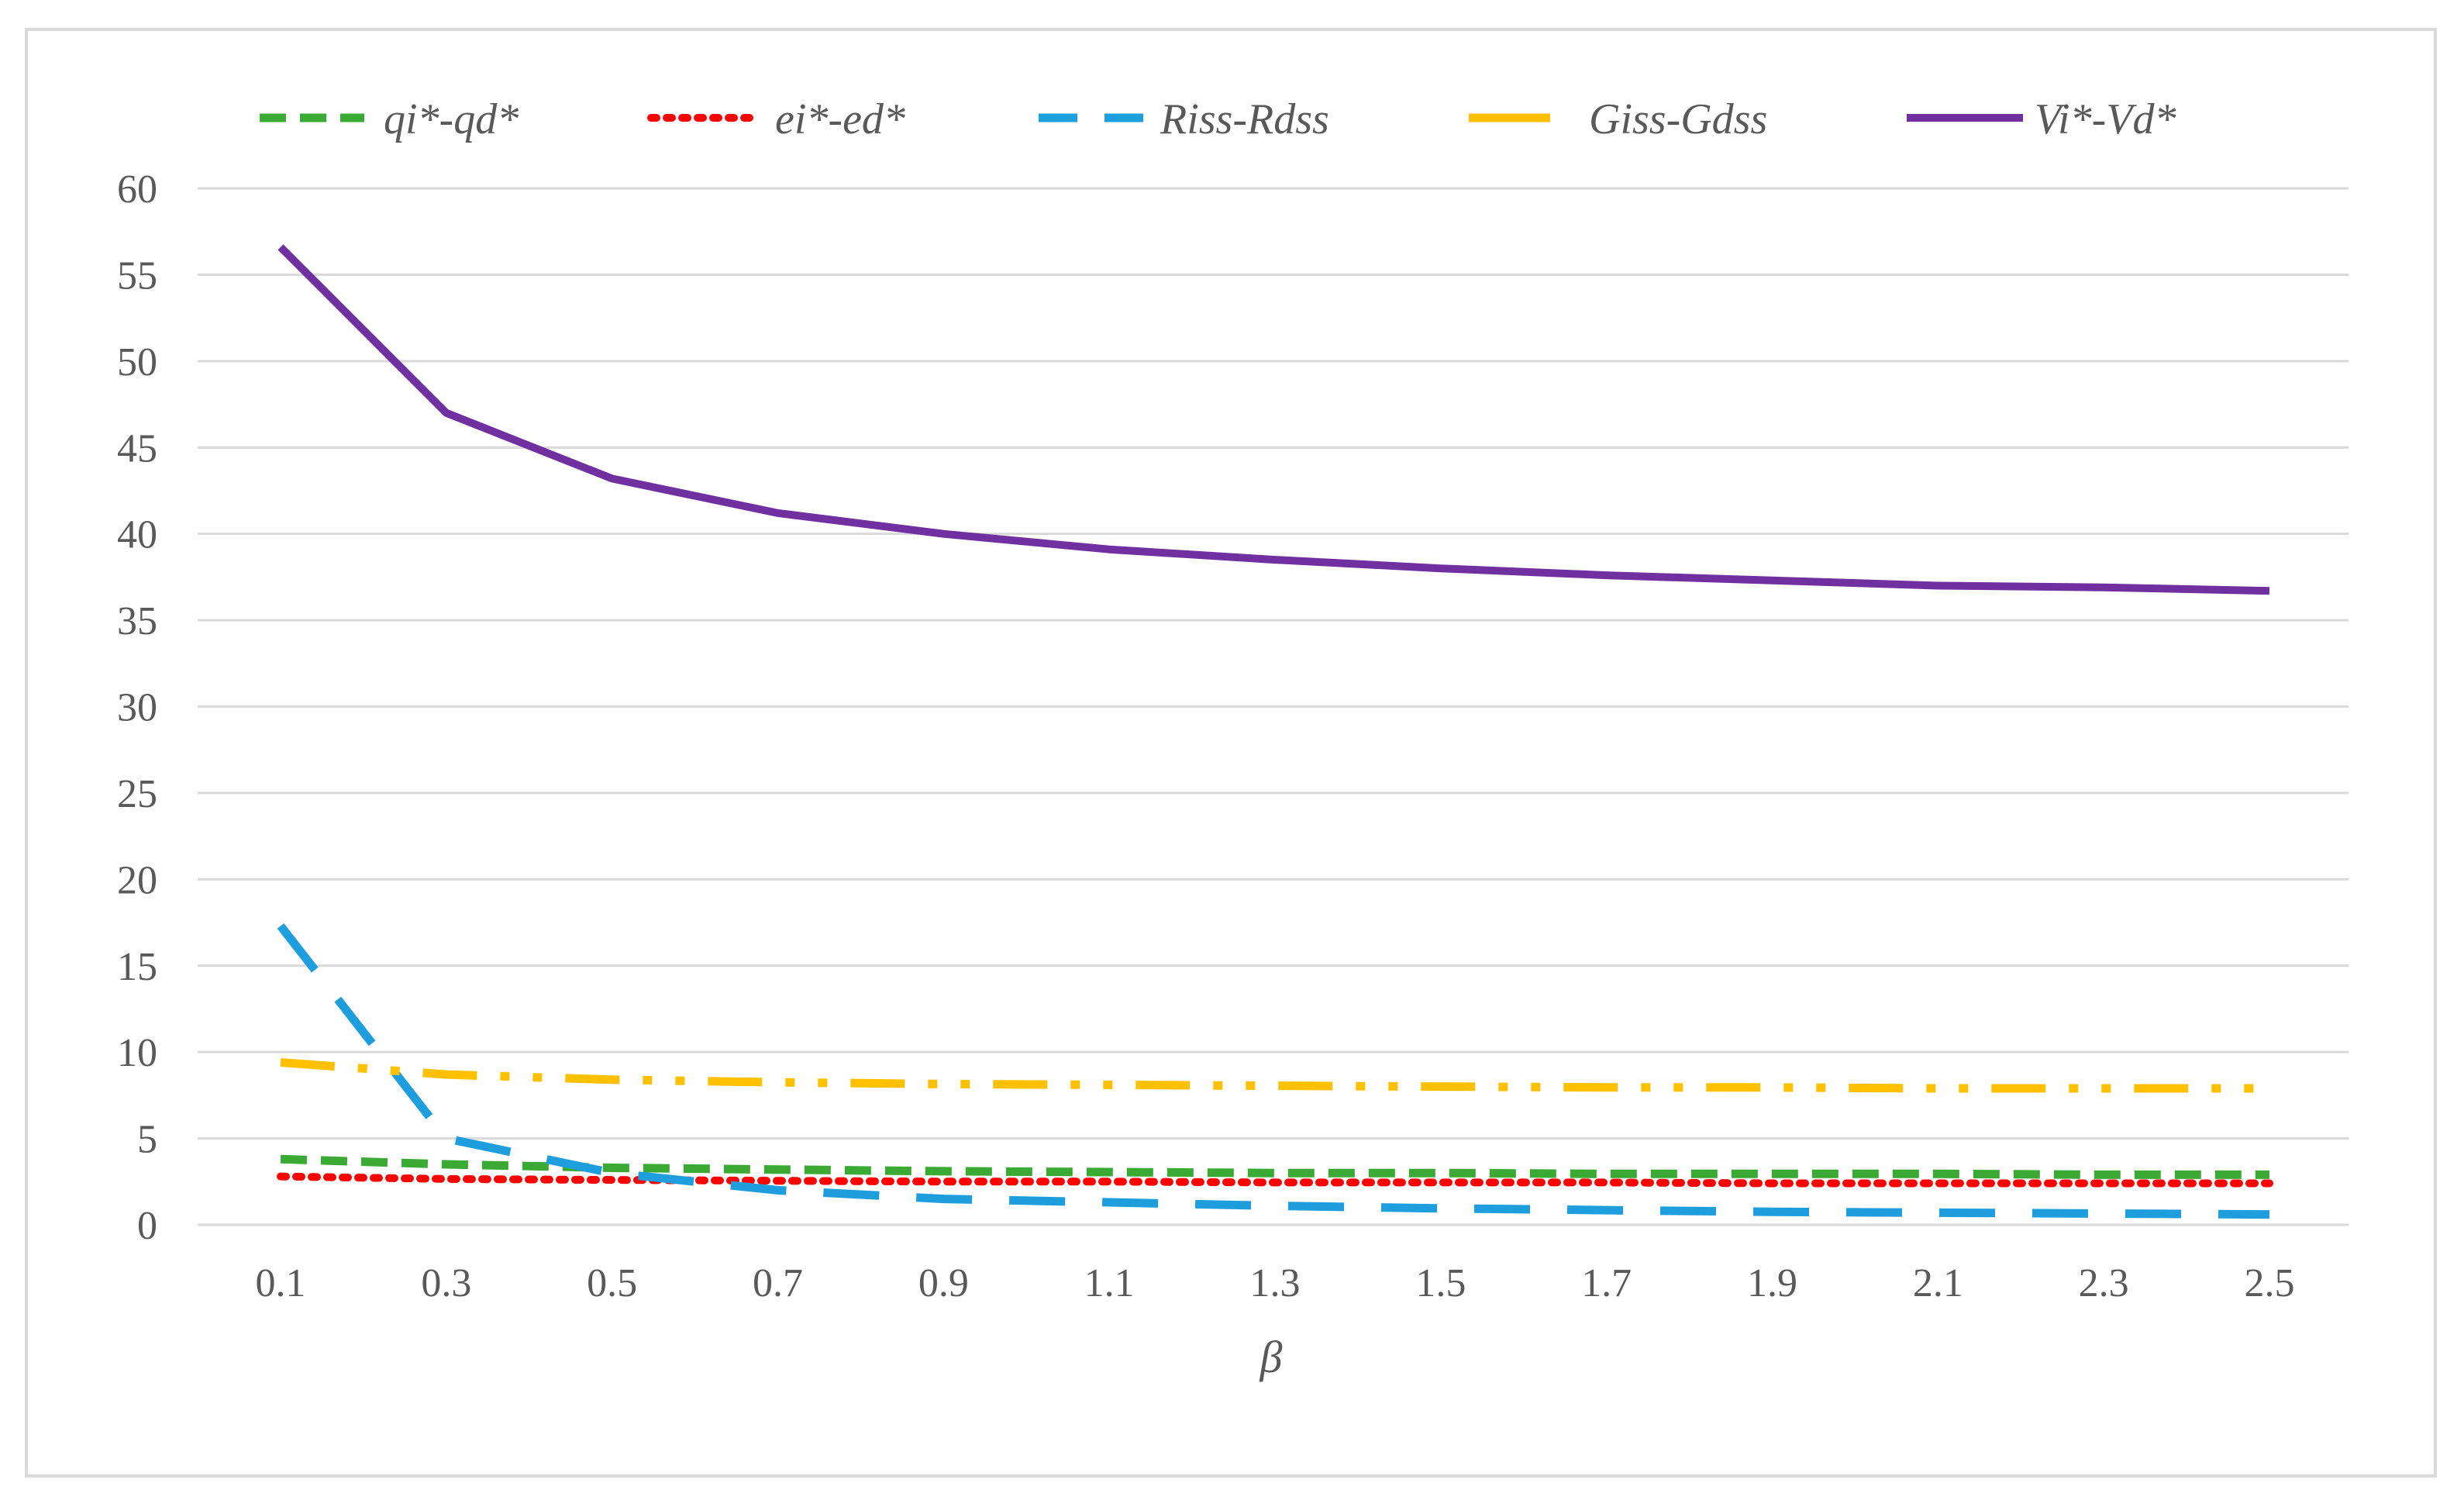  I want to click on y-tick-label: 5, so click(147, 1140).